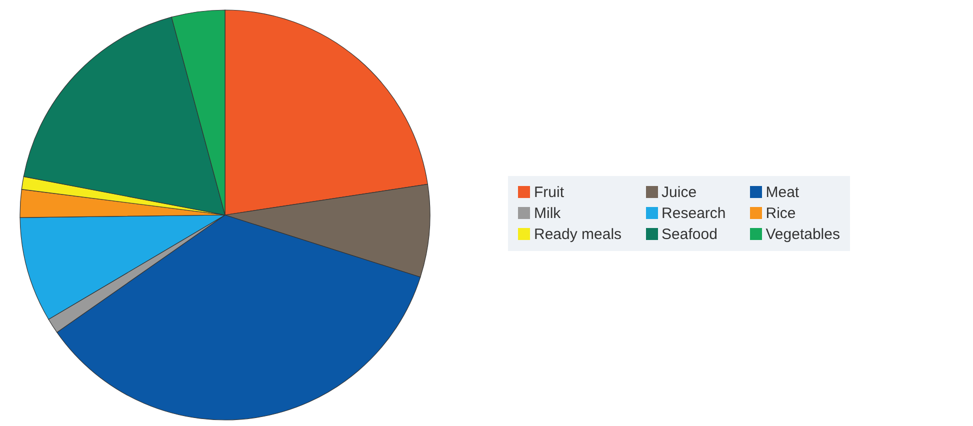  Describe the element at coordinates (679, 192) in the screenshot. I see `legend-label: Juice` at that location.